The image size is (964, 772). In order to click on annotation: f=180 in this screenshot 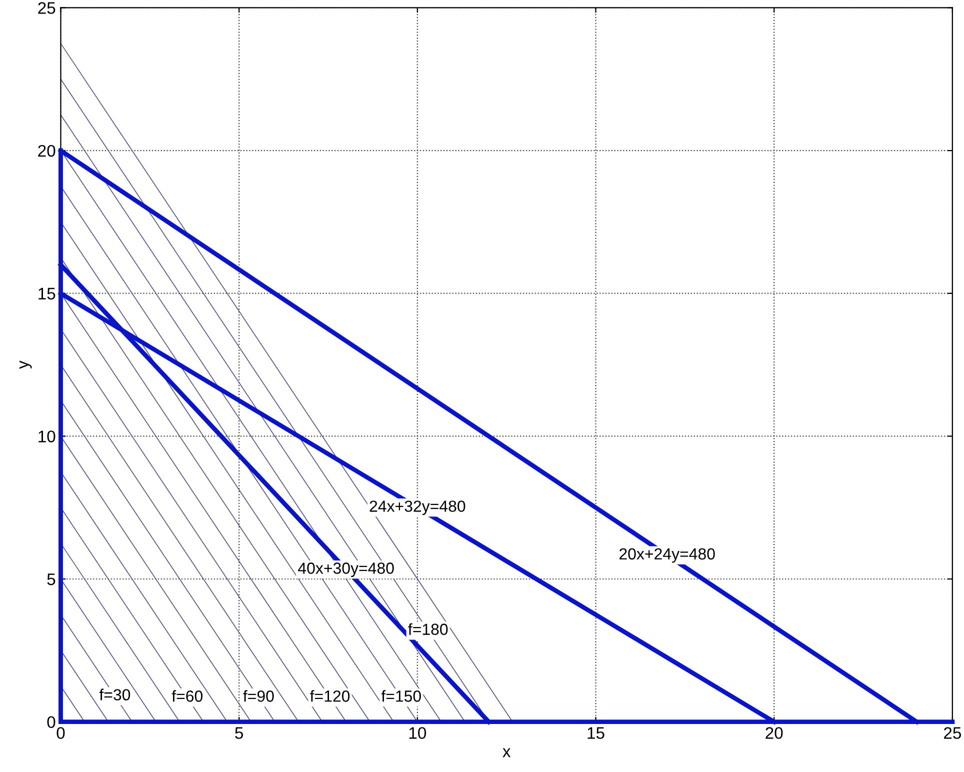, I will do `click(428, 629)`.